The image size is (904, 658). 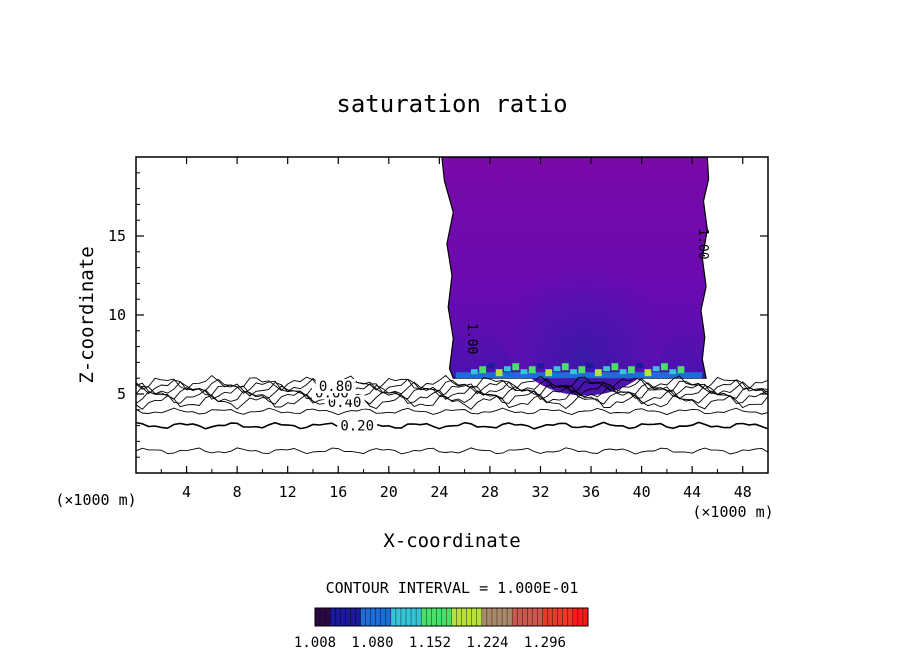 What do you see at coordinates (288, 492) in the screenshot?
I see `x-tick-label: 12` at bounding box center [288, 492].